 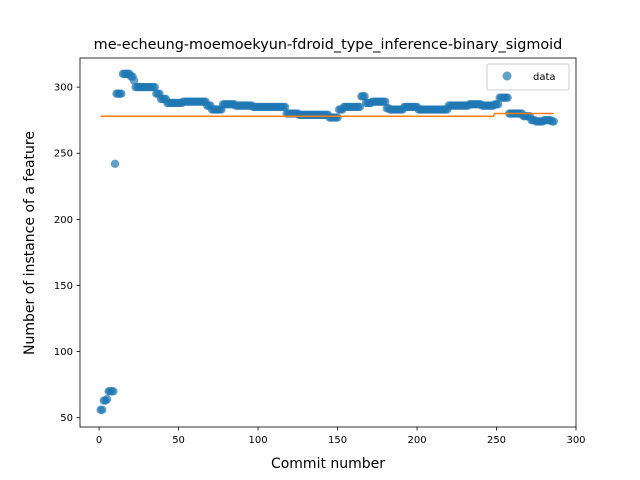 I want to click on y-tick-label: 150, so click(x=63, y=286).